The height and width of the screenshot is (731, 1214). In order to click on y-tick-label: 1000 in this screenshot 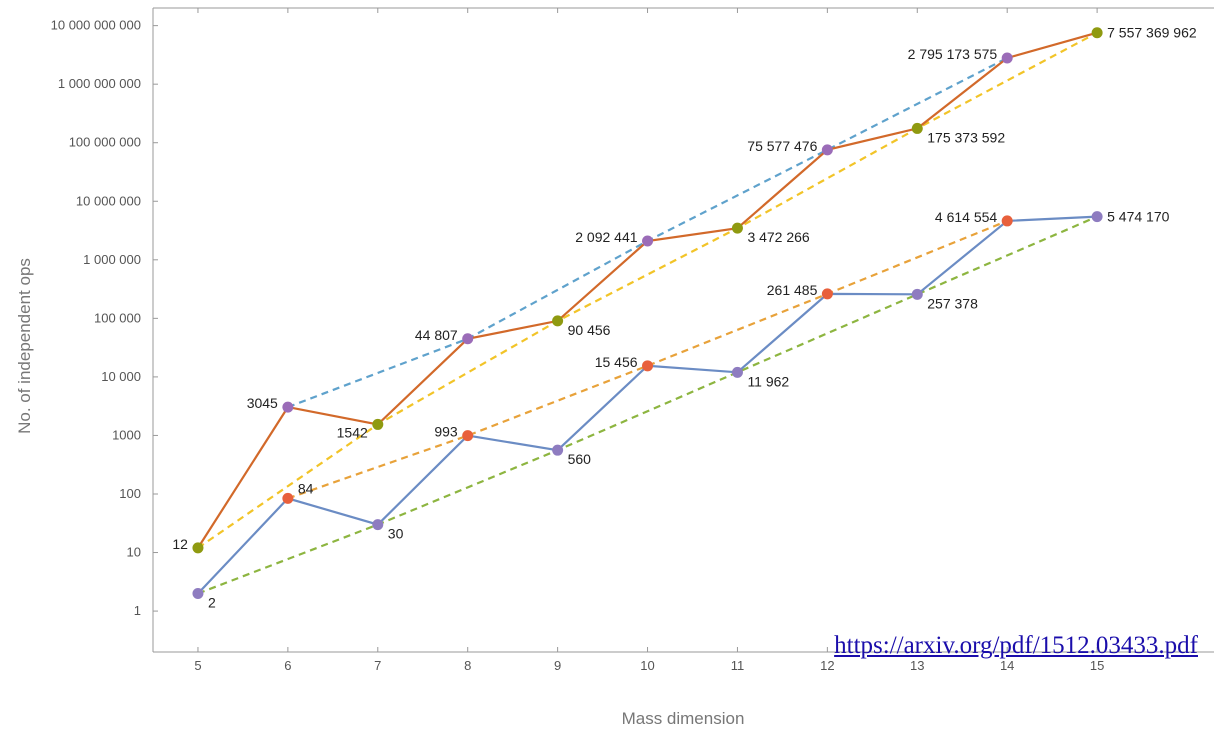, I will do `click(126, 434)`.